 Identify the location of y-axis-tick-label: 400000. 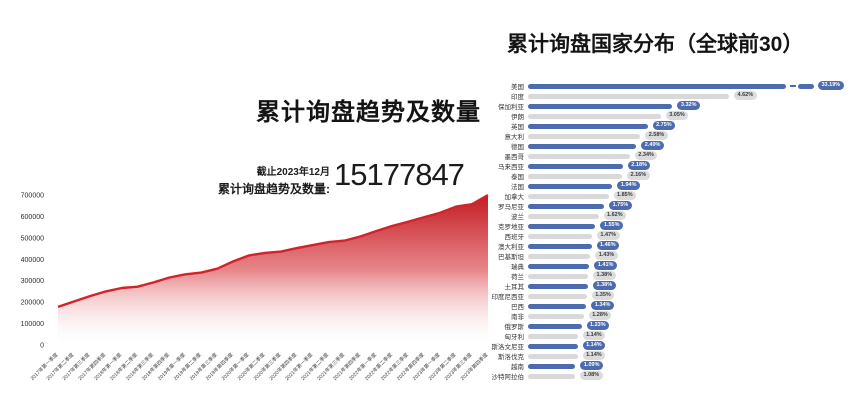
(32, 260).